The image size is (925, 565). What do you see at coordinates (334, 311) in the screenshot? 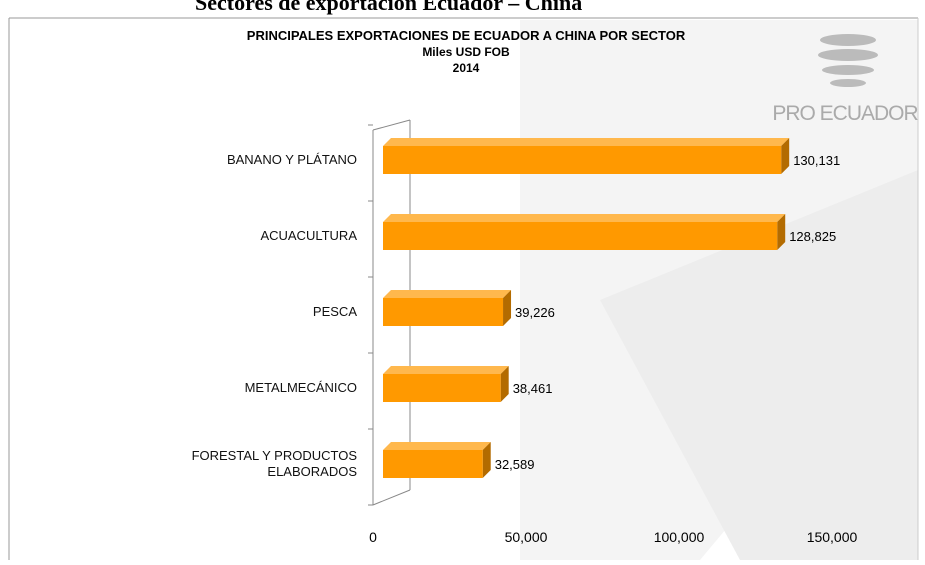
I see `y-tick-label: PESCA` at bounding box center [334, 311].